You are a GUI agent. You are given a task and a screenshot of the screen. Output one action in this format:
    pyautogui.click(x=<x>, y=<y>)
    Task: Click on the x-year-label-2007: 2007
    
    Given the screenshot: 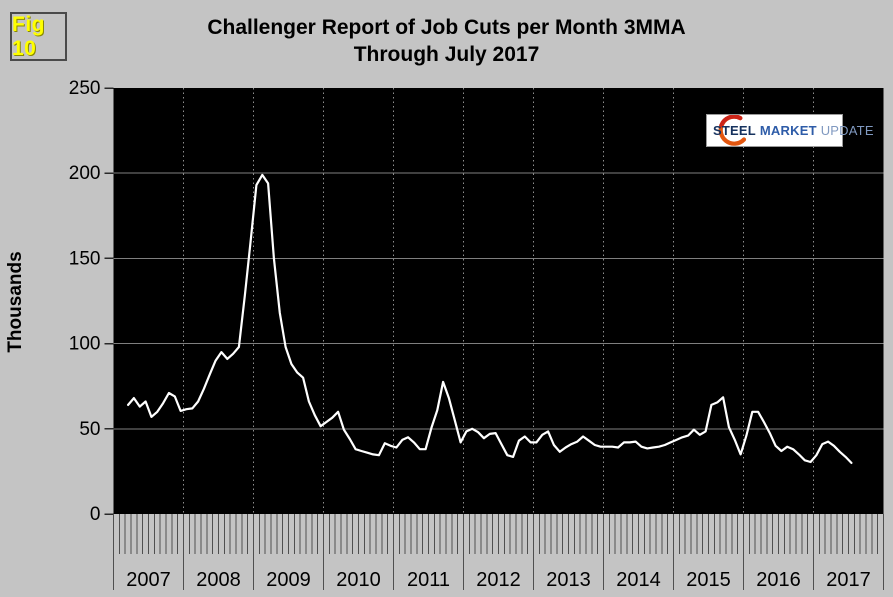 What is the action you would take?
    pyautogui.click(x=148, y=580)
    